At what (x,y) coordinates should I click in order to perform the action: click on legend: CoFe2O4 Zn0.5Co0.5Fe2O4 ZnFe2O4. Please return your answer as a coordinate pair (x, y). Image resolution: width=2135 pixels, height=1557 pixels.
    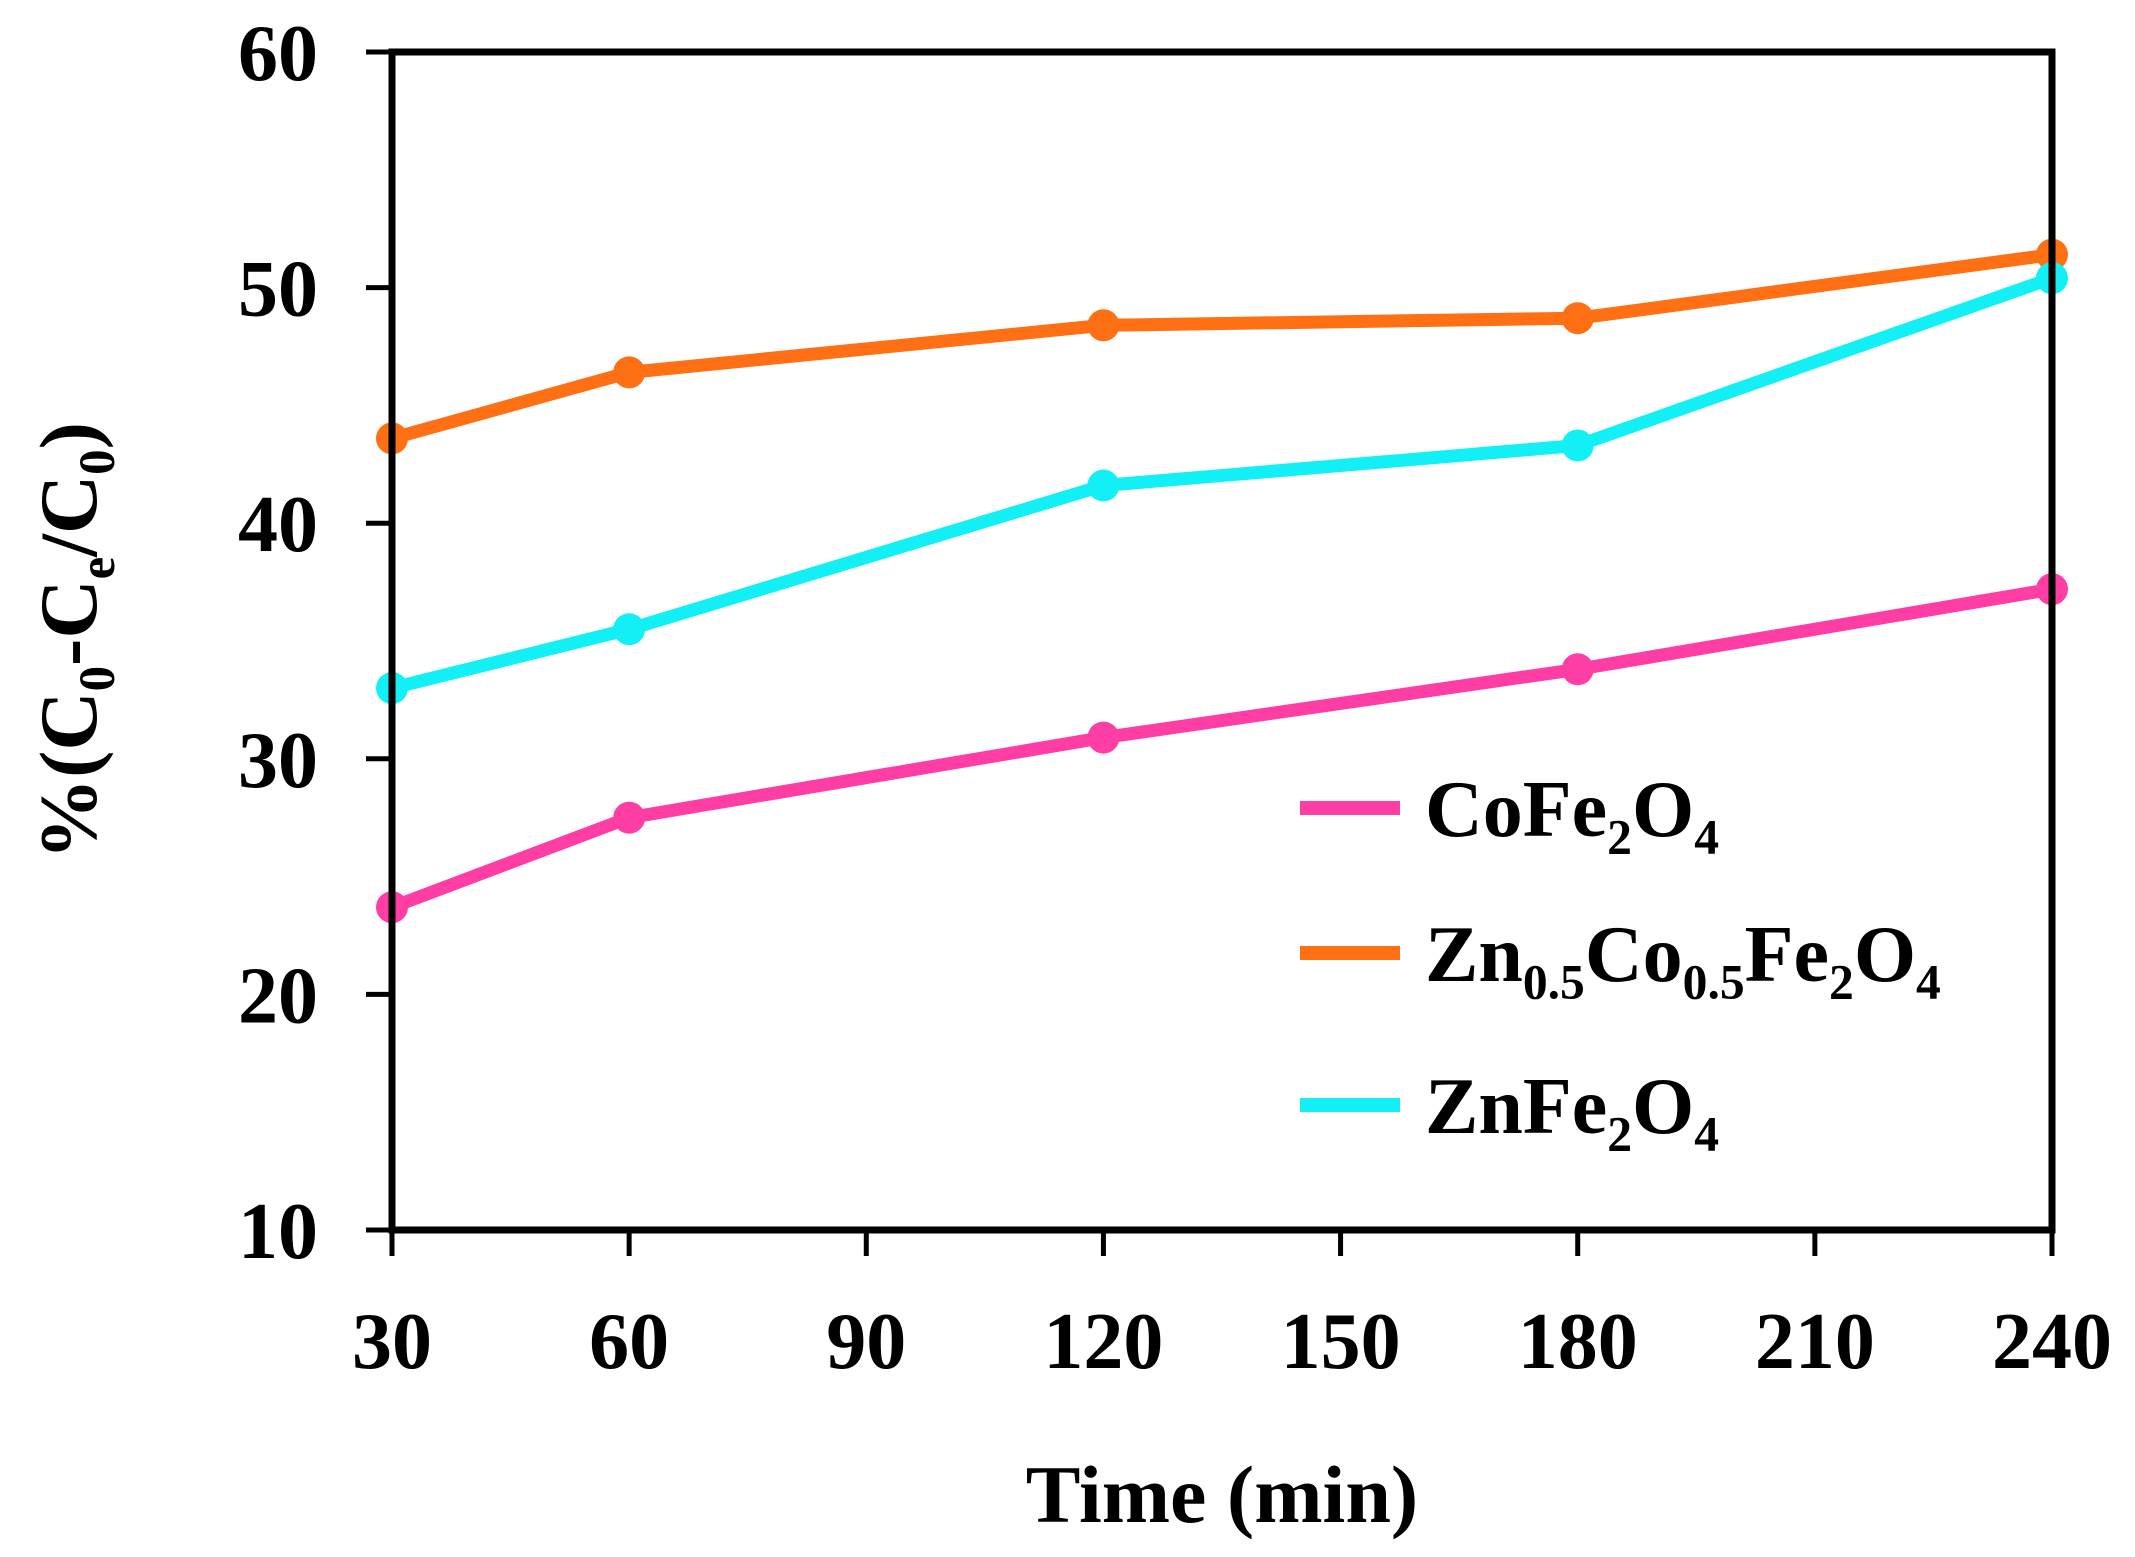
    Looking at the image, I should click on (1620, 964).